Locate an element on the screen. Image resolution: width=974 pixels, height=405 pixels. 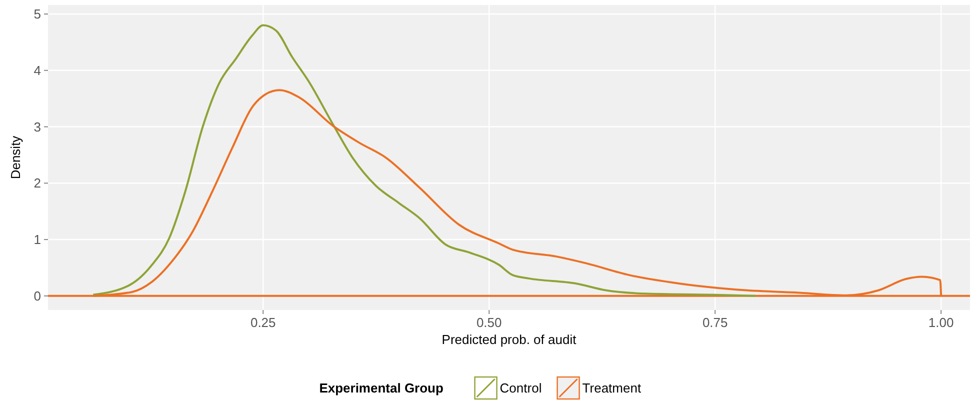
y-axis-title: Density is located at coordinates (15, 157).